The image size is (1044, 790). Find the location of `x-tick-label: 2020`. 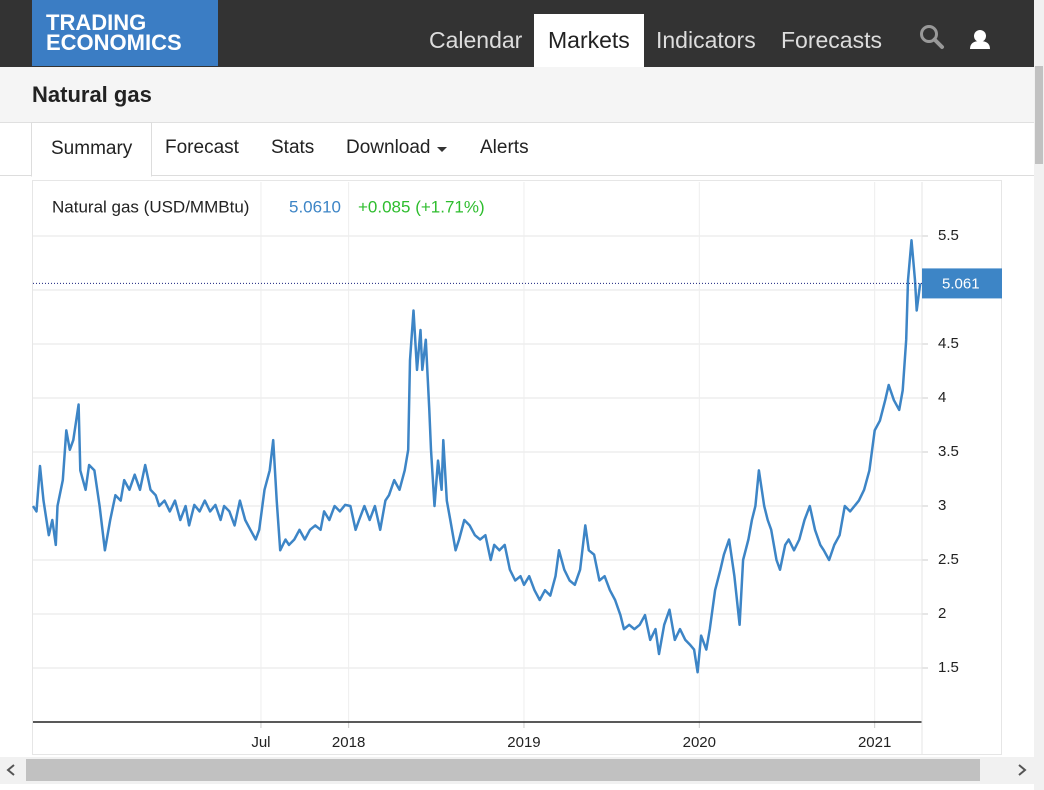

x-tick-label: 2020 is located at coordinates (699, 742).